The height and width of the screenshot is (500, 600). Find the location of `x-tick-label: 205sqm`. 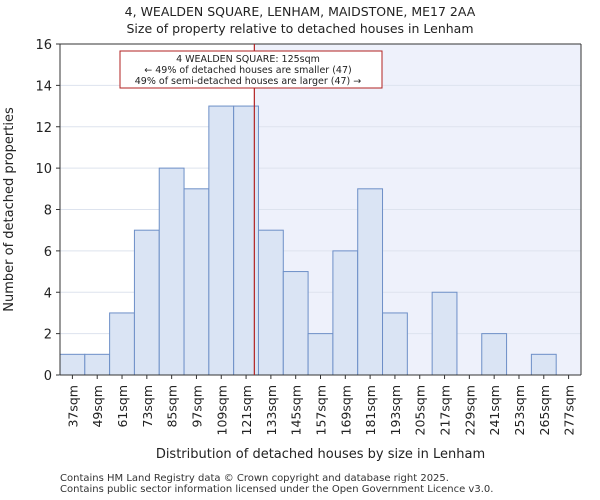

x-tick-label: 205sqm is located at coordinates (420, 410).